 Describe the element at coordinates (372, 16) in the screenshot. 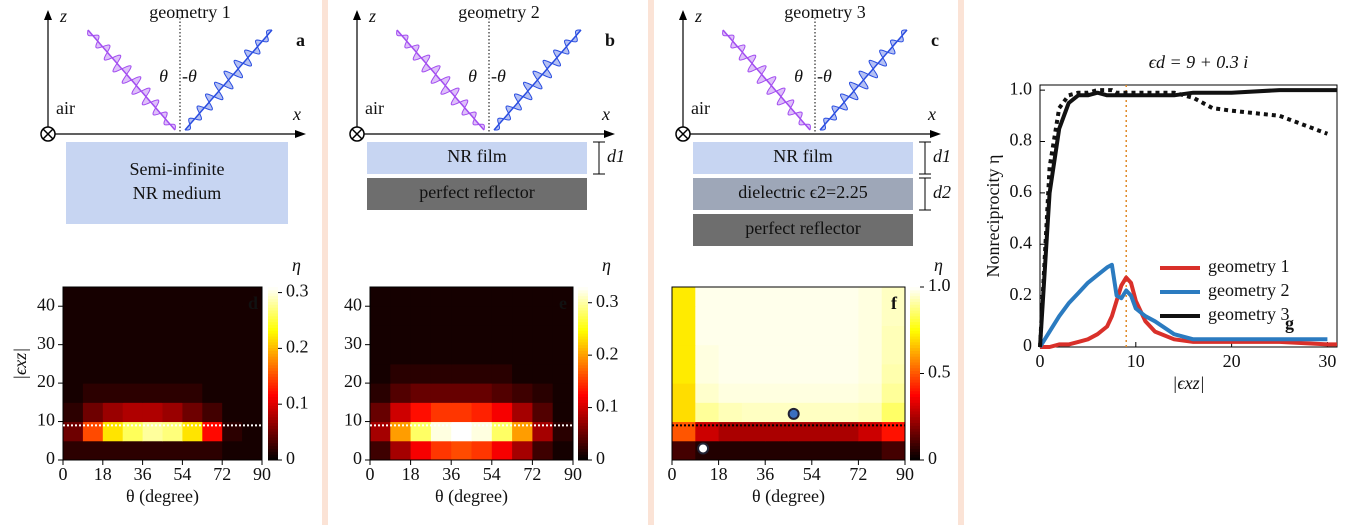

I see `axis-label: z` at that location.